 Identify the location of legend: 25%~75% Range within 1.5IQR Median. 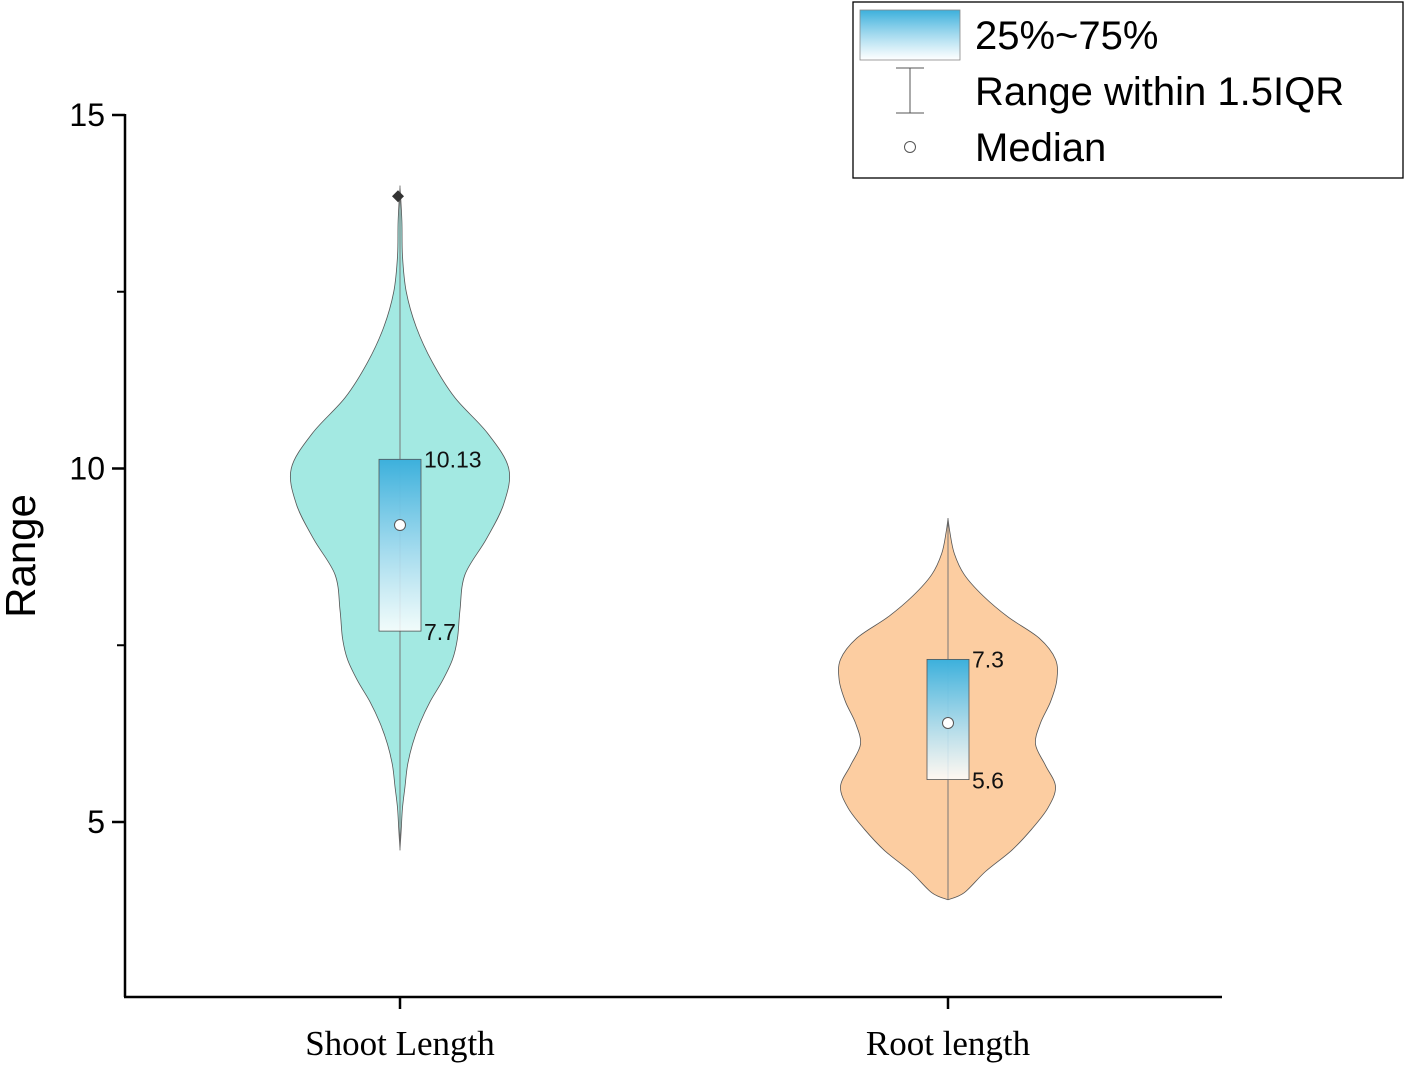
(1128, 90).